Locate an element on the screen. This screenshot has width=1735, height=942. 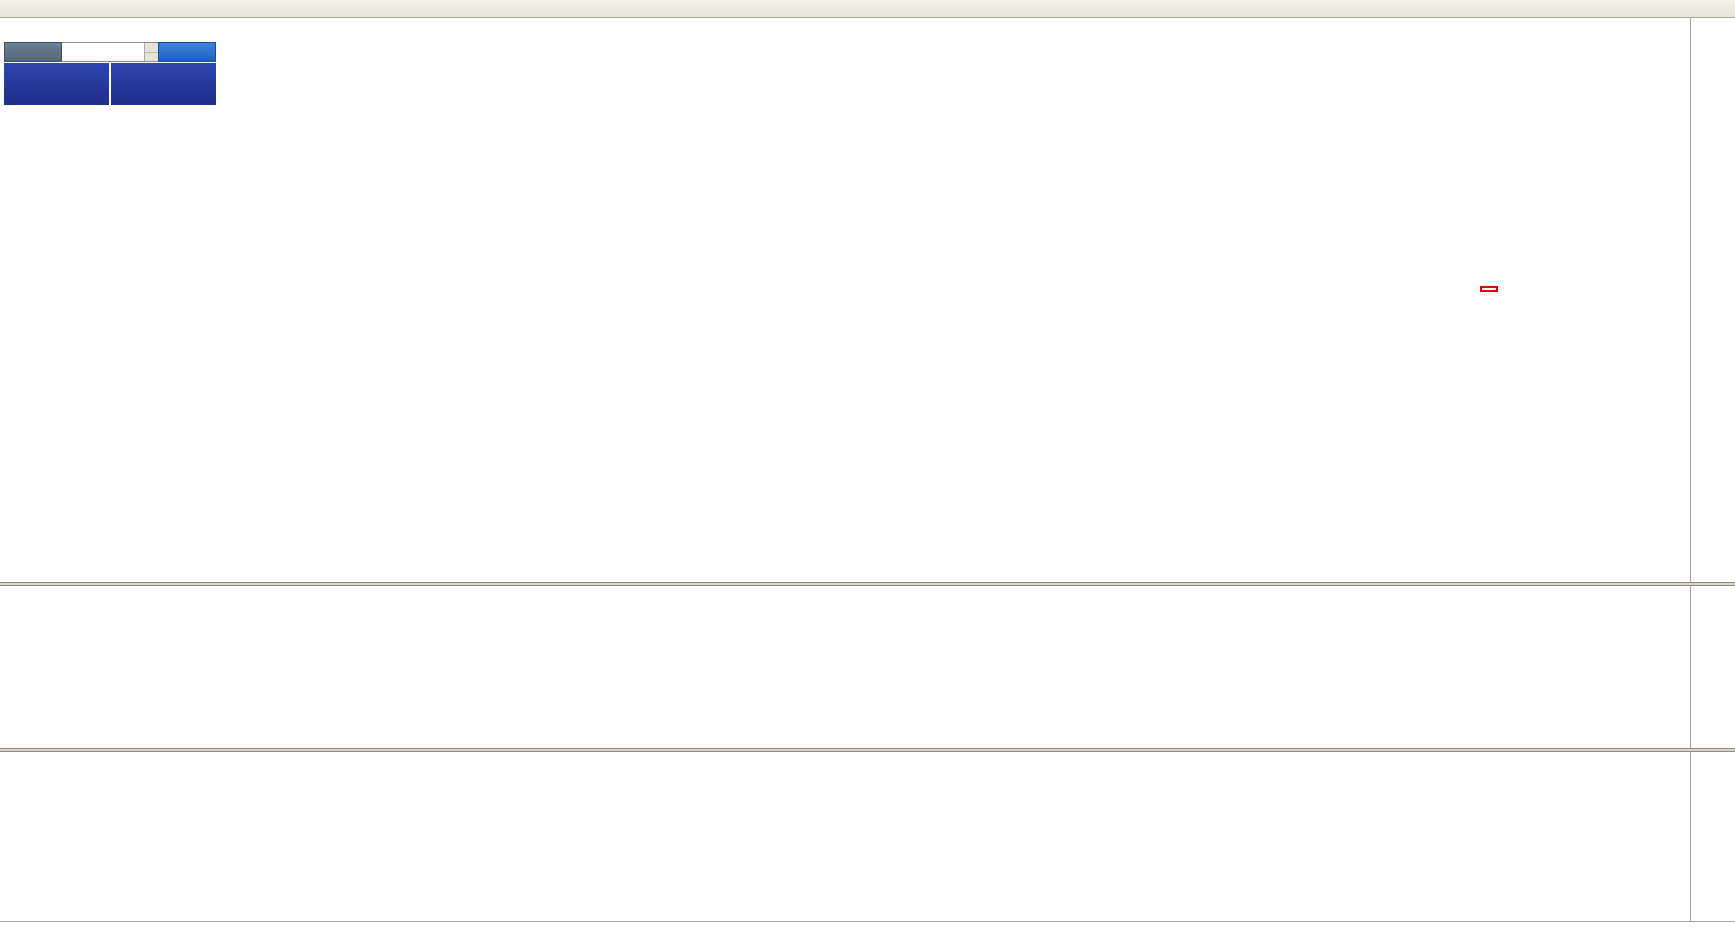
toolbar is located at coordinates (867, 9).